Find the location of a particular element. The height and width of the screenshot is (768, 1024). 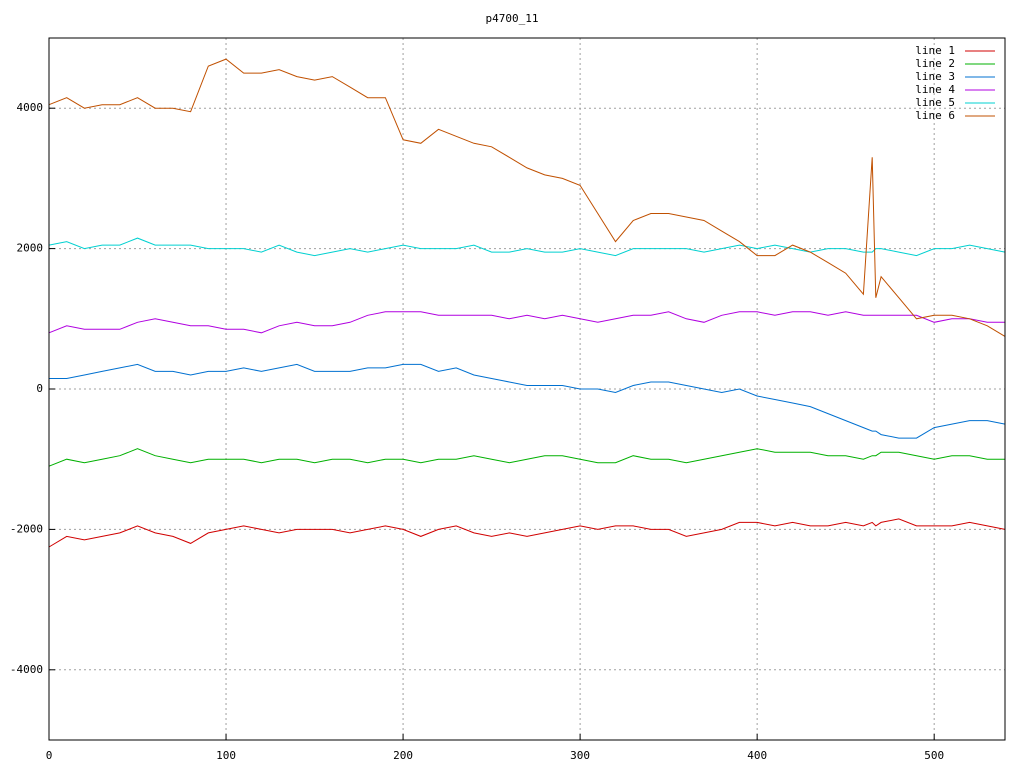

x-tick-label: 0 is located at coordinates (49, 755).